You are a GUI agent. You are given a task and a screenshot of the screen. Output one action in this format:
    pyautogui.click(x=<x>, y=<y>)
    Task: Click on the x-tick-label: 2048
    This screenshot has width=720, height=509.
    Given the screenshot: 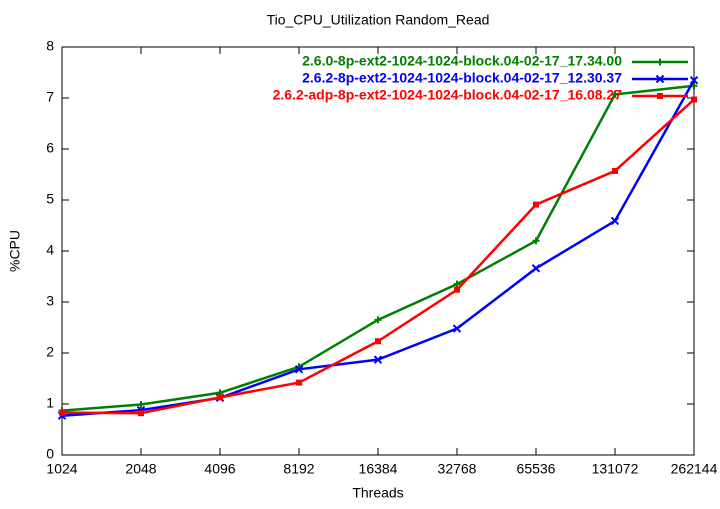 What is the action you would take?
    pyautogui.click(x=140, y=469)
    